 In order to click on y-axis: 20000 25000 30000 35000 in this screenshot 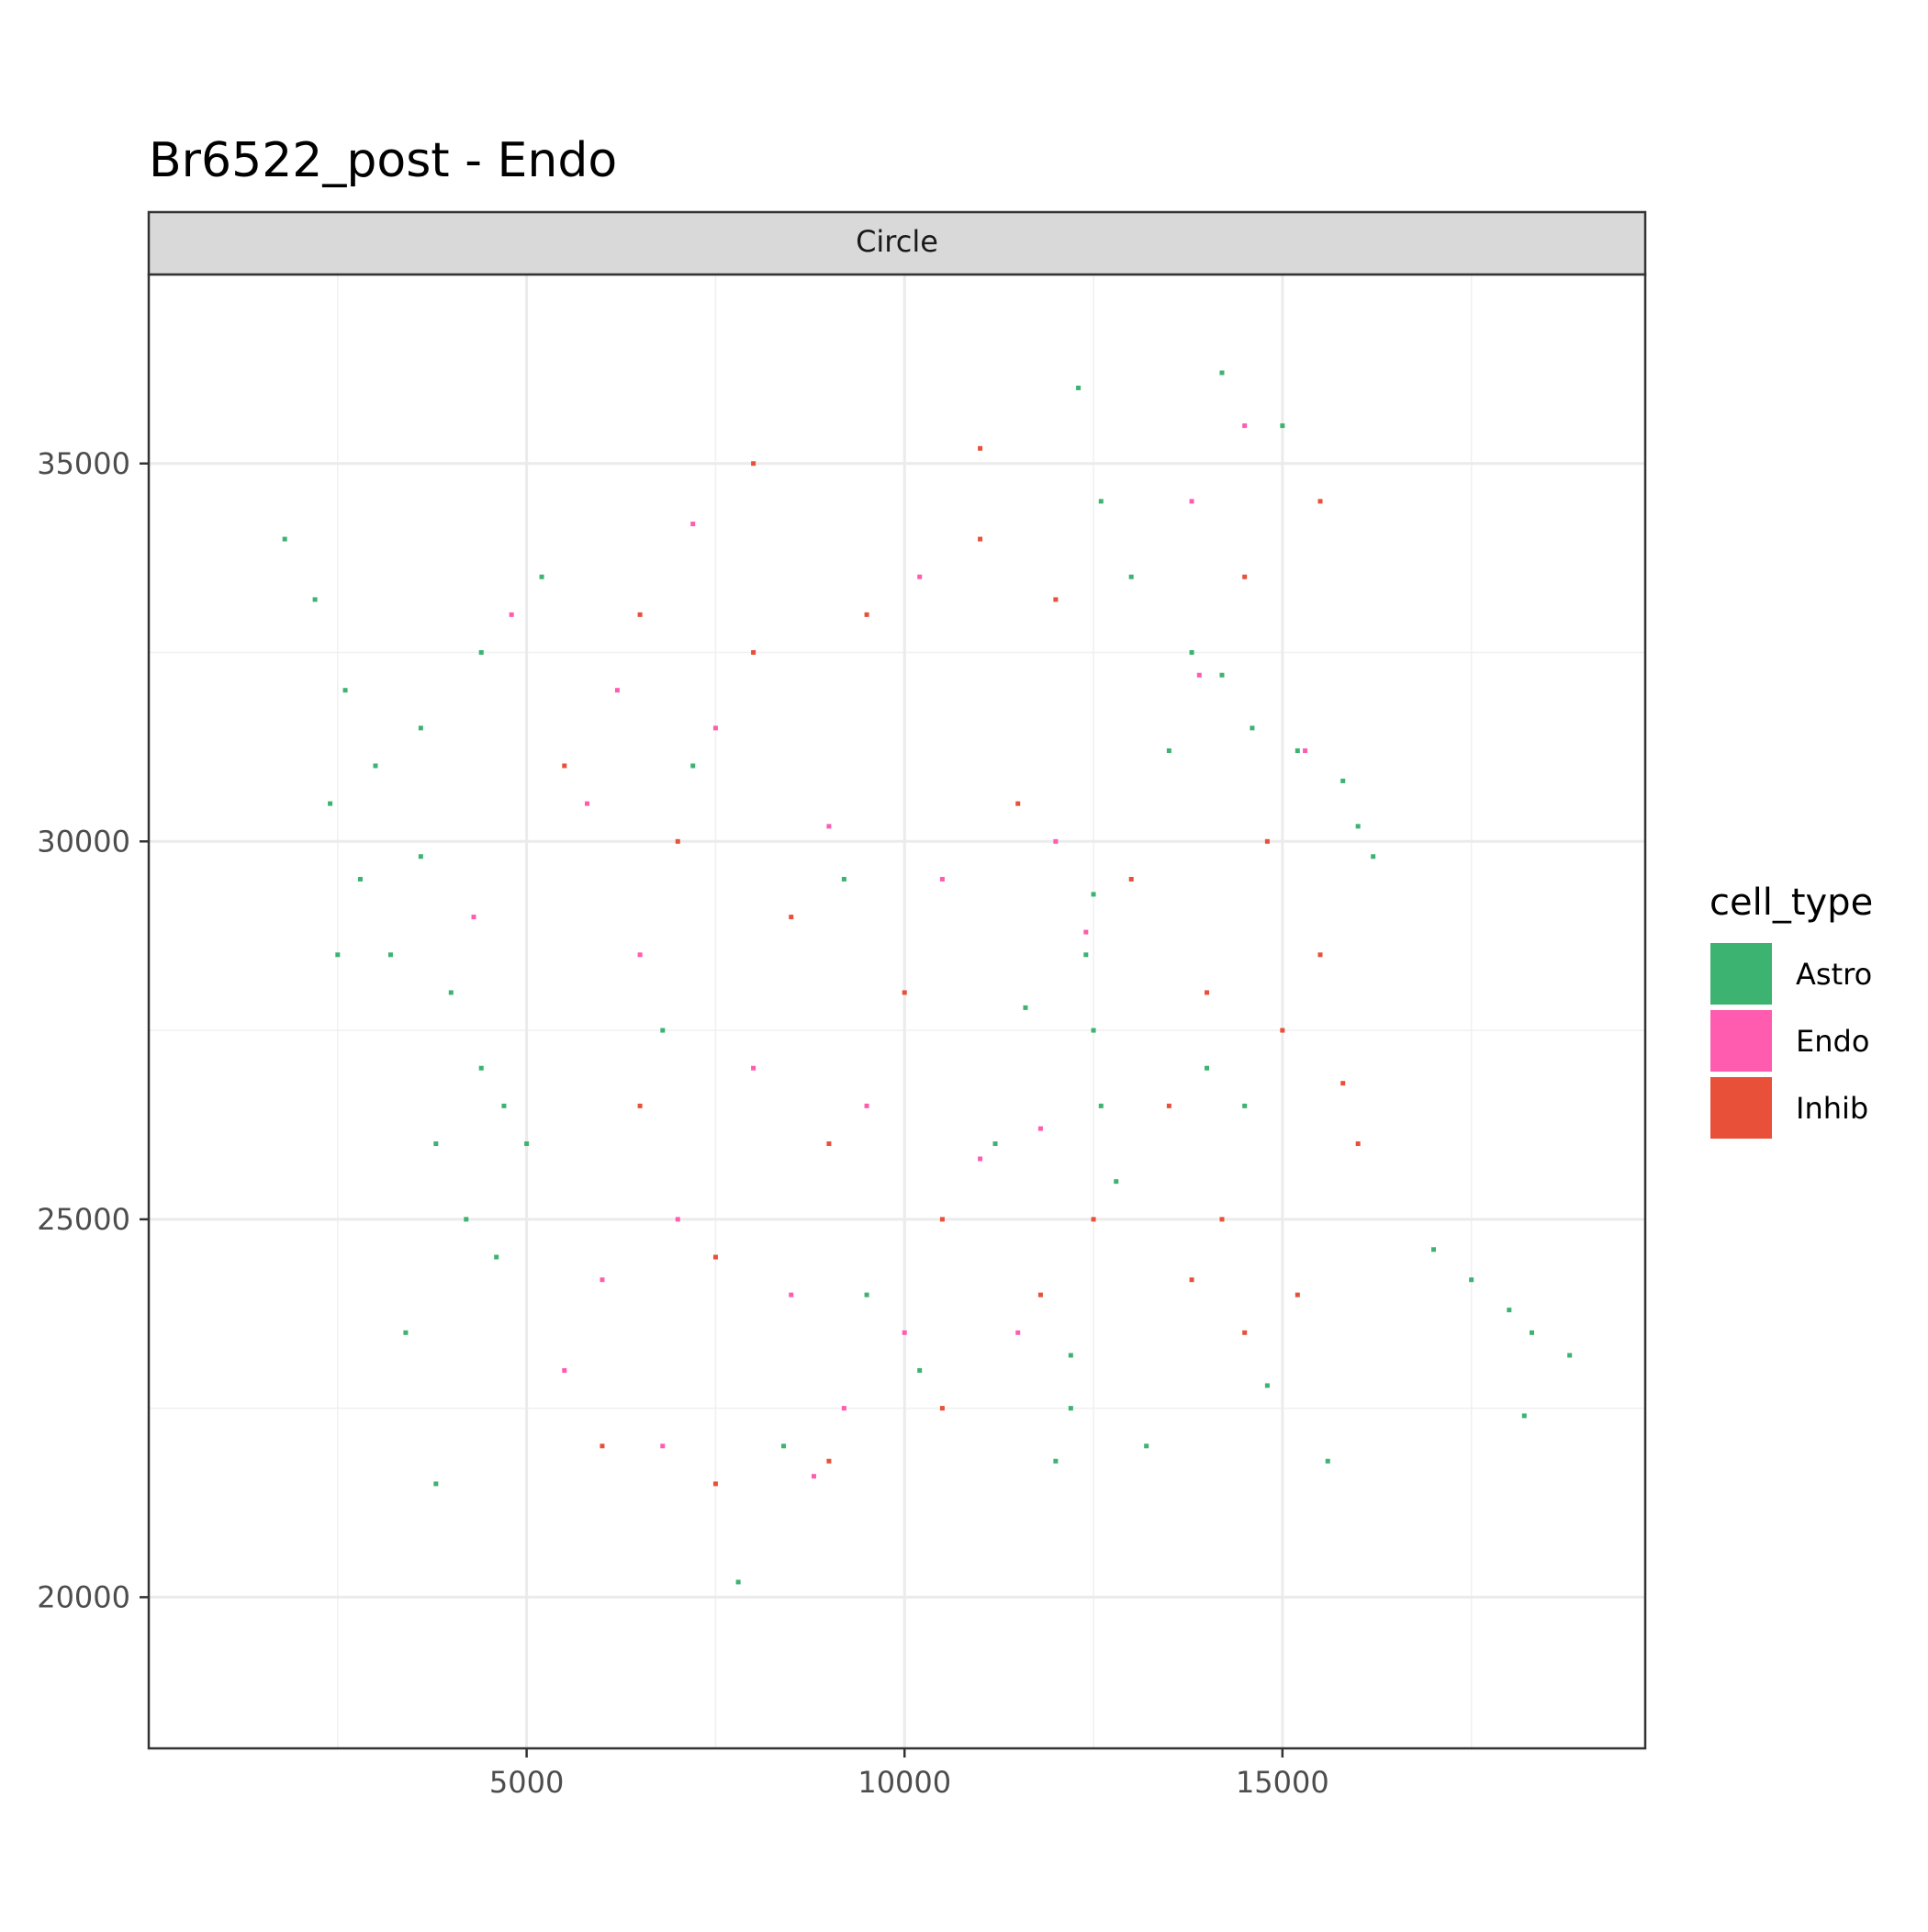, I will do `click(93, 1030)`.